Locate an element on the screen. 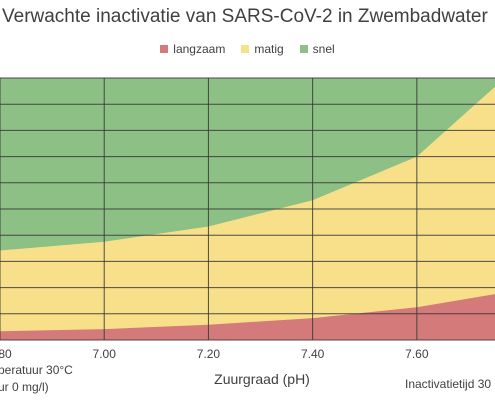 This screenshot has height=400, width=495. note-inactivation-time: Inactivatietijd 30 is located at coordinates (448, 384).